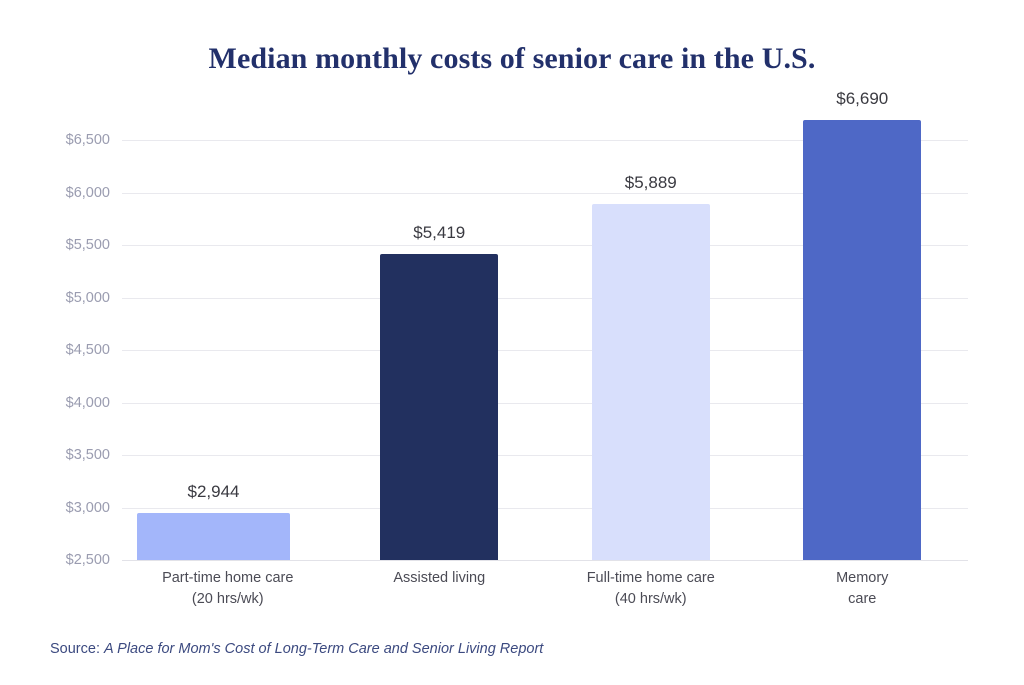 Image resolution: width=1024 pixels, height=685 pixels. Describe the element at coordinates (87, 192) in the screenshot. I see `y-axis-tick-label: $6,000` at that location.